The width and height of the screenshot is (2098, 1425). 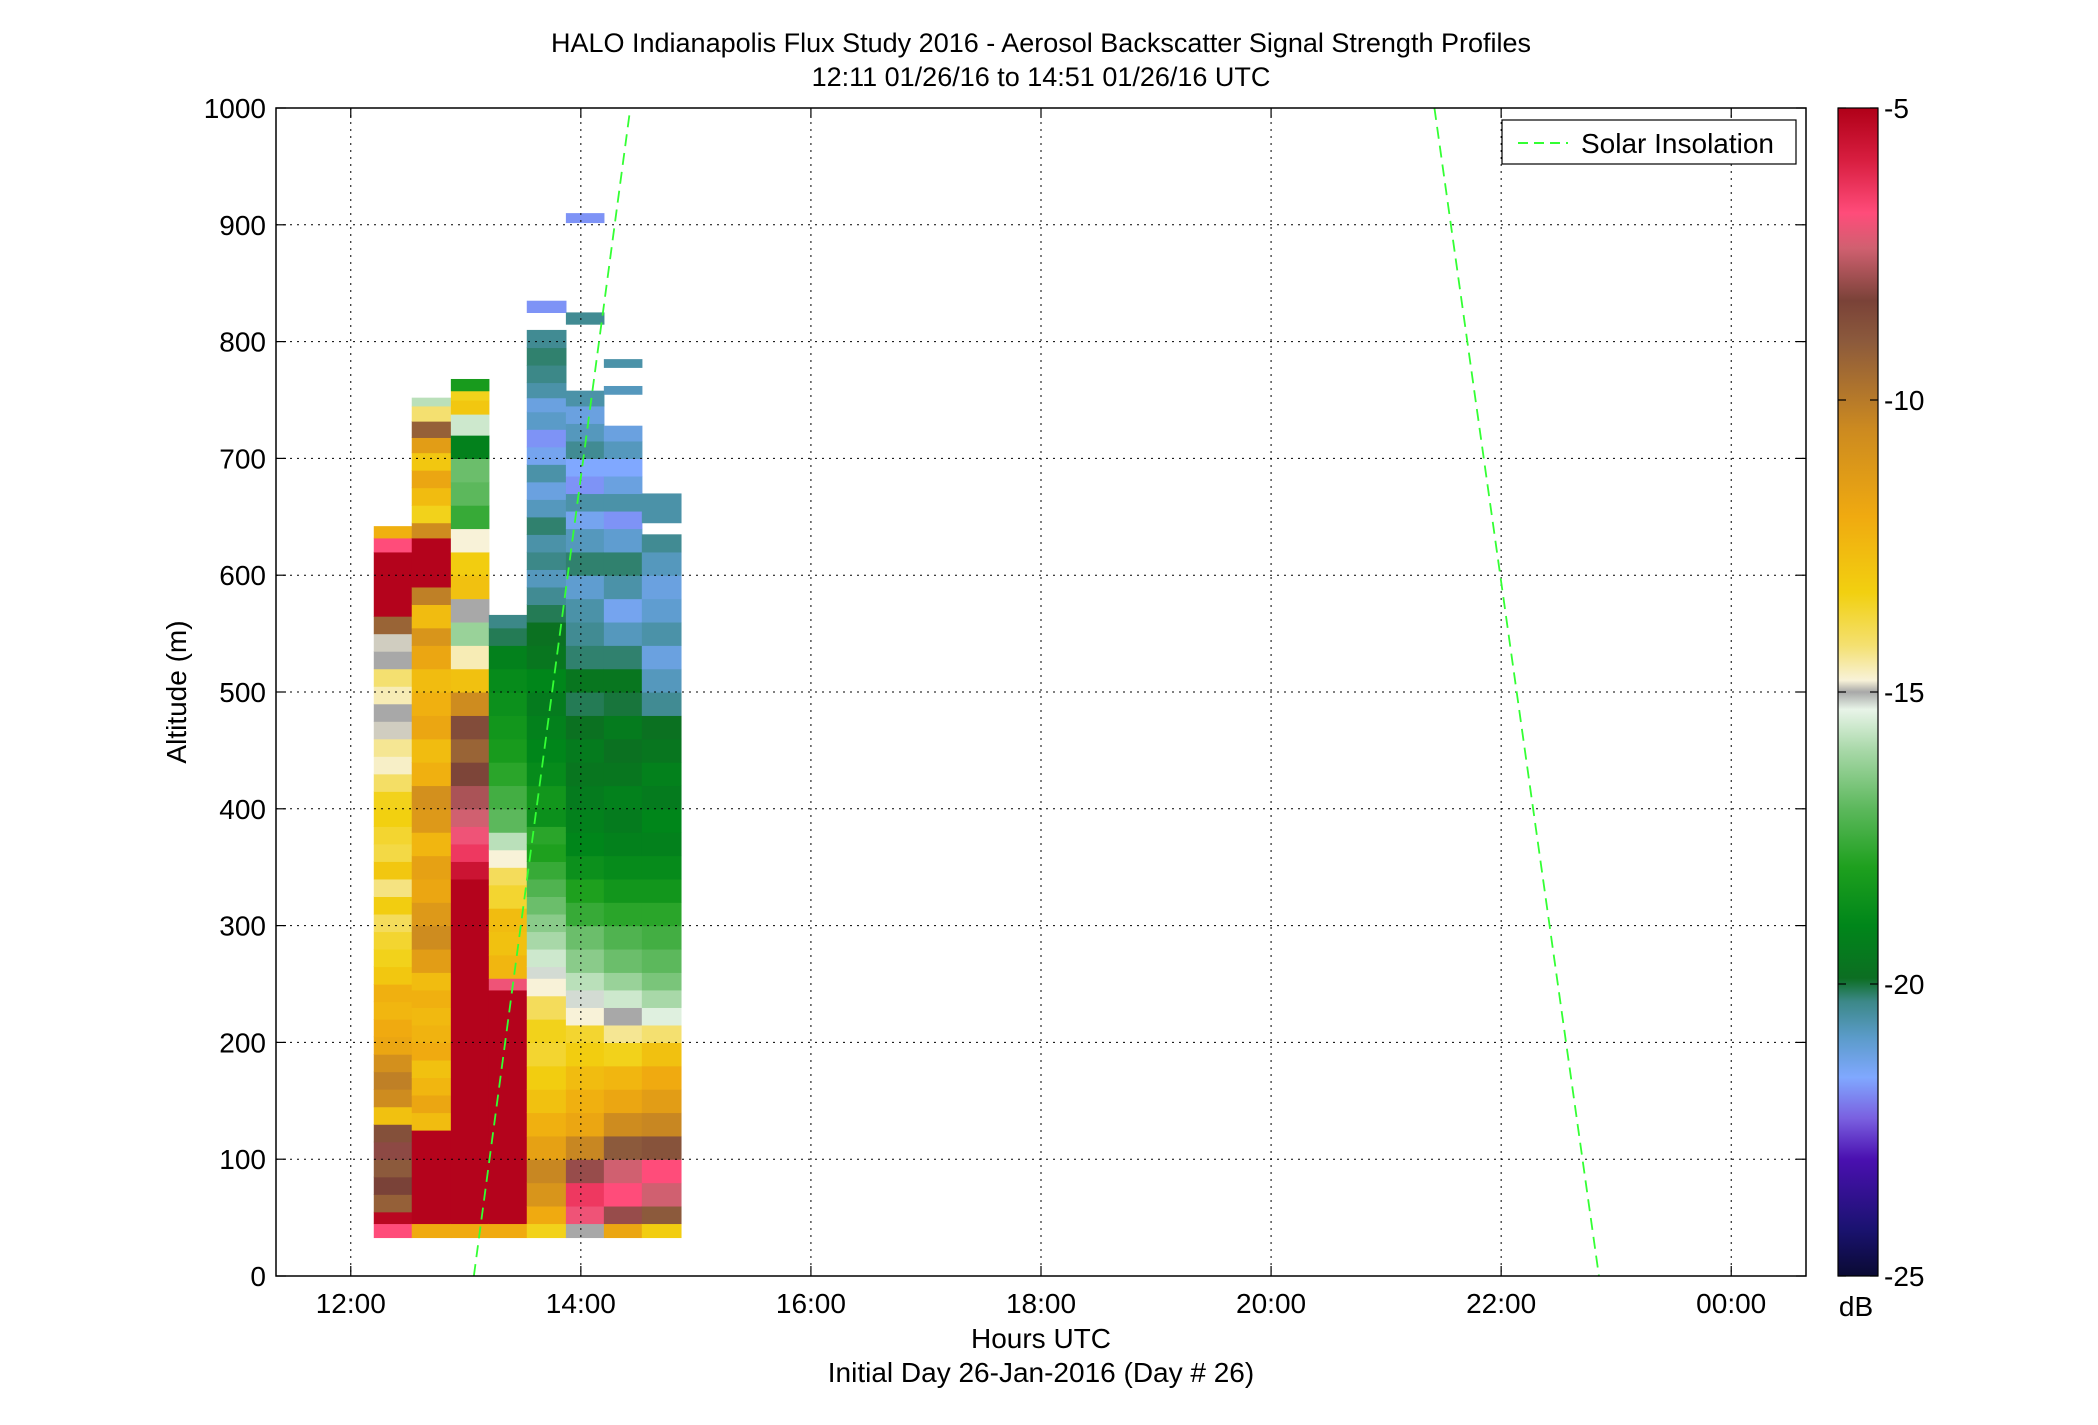 I want to click on heatmap-cell-p1-b10, so click(x=431, y=981).